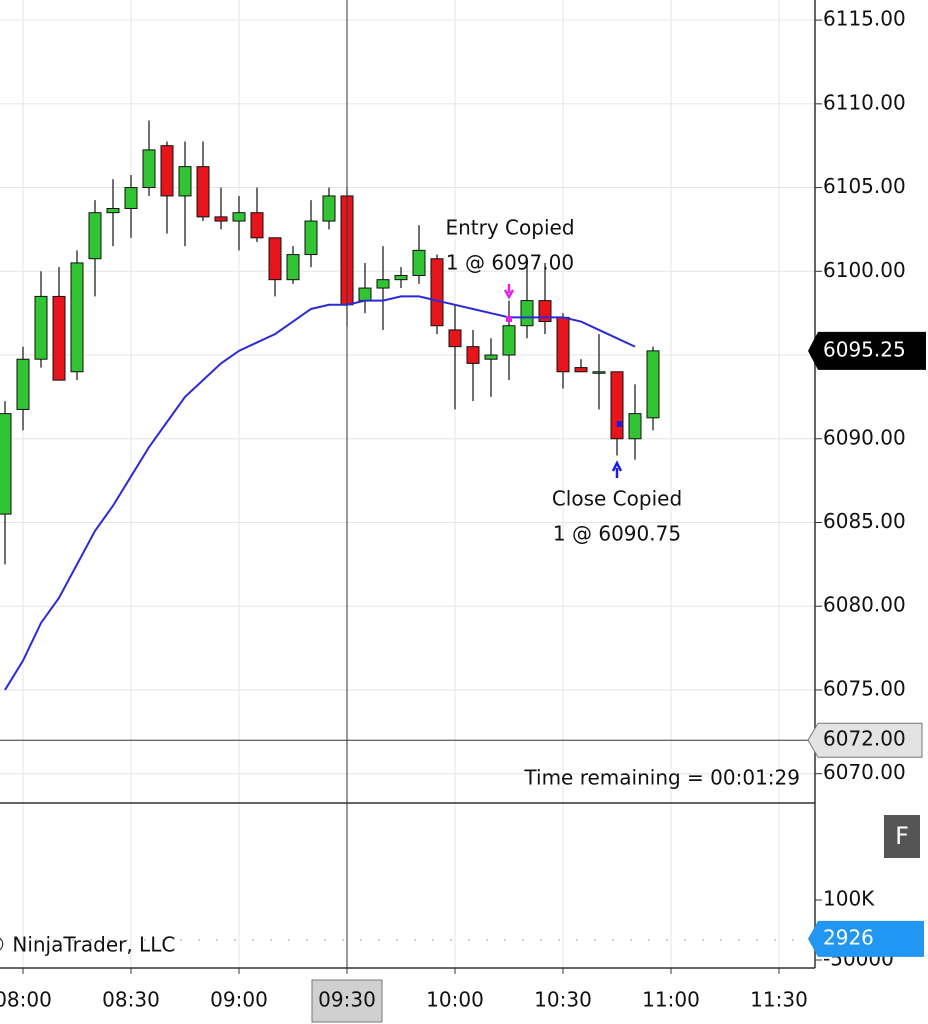 The height and width of the screenshot is (1024, 928). I want to click on flag-box, so click(902, 836).